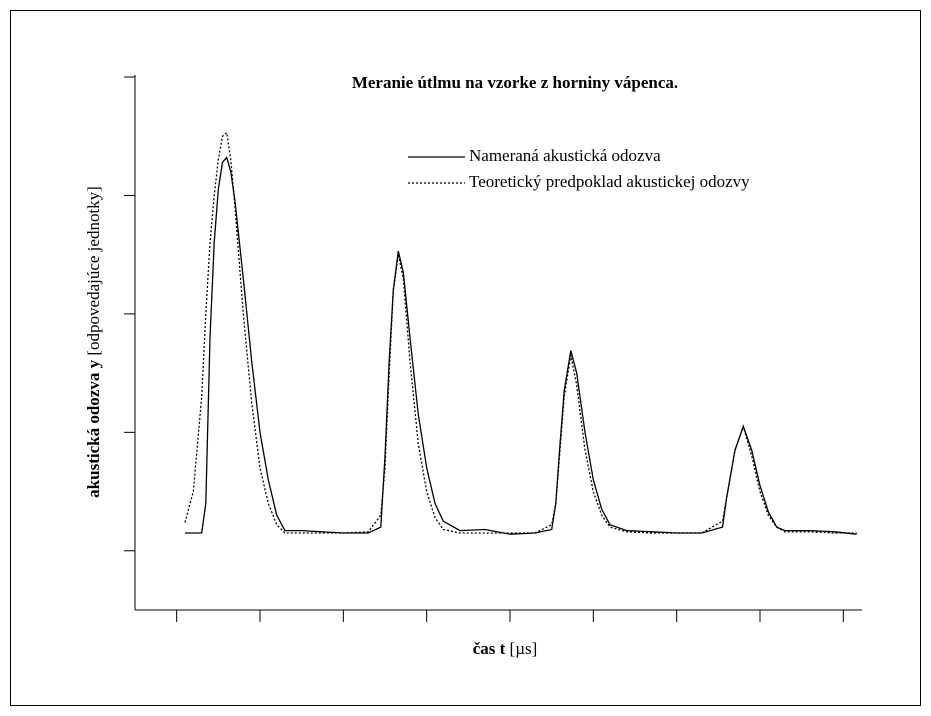 Image resolution: width=931 pixels, height=716 pixels. What do you see at coordinates (609, 181) in the screenshot?
I see `legend-label: Teoretický predpoklad akustickej odozvy` at bounding box center [609, 181].